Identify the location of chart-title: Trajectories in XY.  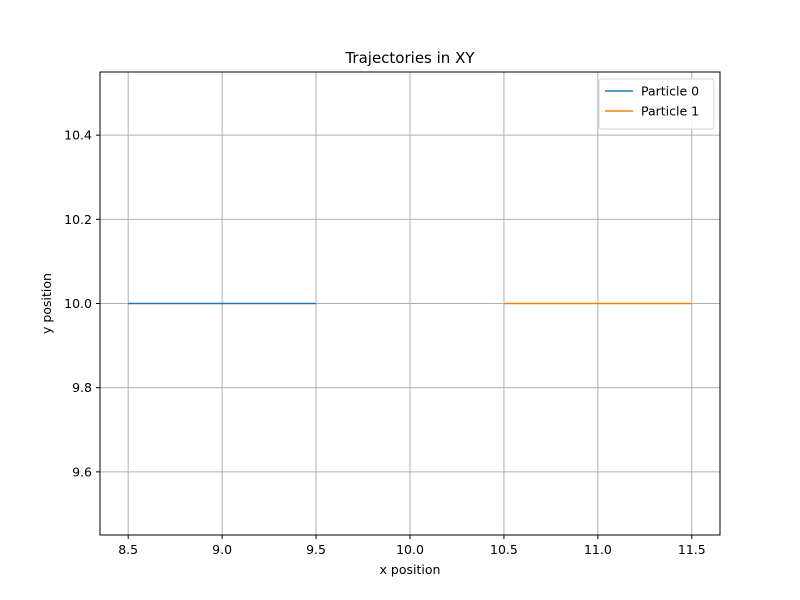
(409, 58).